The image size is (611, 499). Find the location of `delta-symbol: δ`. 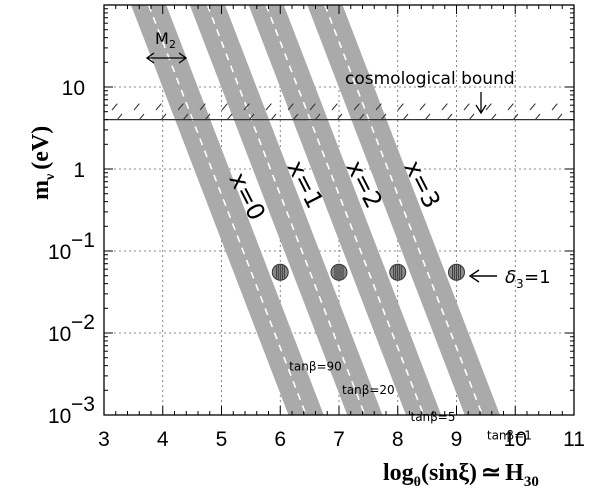

delta-symbol: δ is located at coordinates (510, 277).